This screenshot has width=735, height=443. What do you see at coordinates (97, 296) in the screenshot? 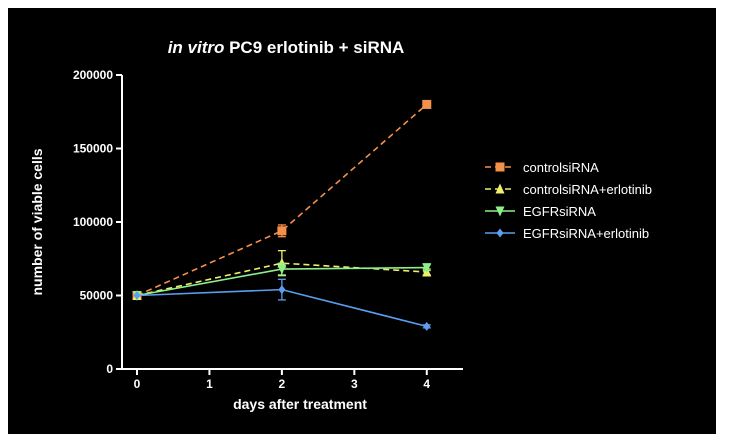
I see `y-tick-label: 50000` at bounding box center [97, 296].